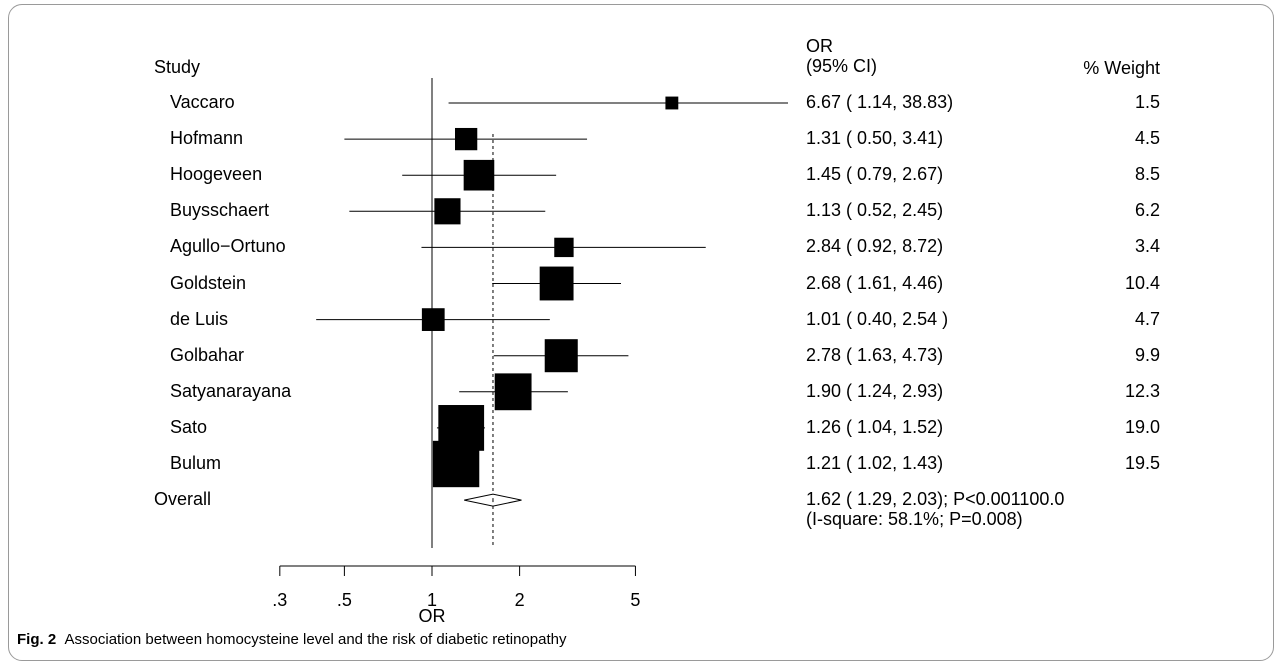 Image resolution: width=1281 pixels, height=670 pixels. I want to click on study-weight: 1.5, so click(1147, 102).